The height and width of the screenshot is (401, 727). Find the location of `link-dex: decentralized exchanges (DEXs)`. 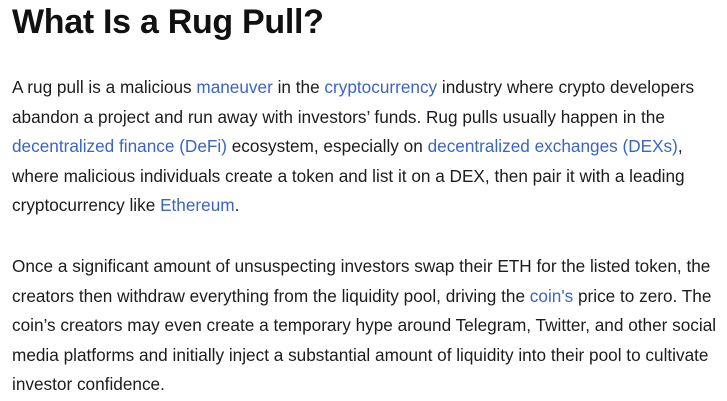

link-dex: decentralized exchanges (DEXs) is located at coordinates (552, 146).